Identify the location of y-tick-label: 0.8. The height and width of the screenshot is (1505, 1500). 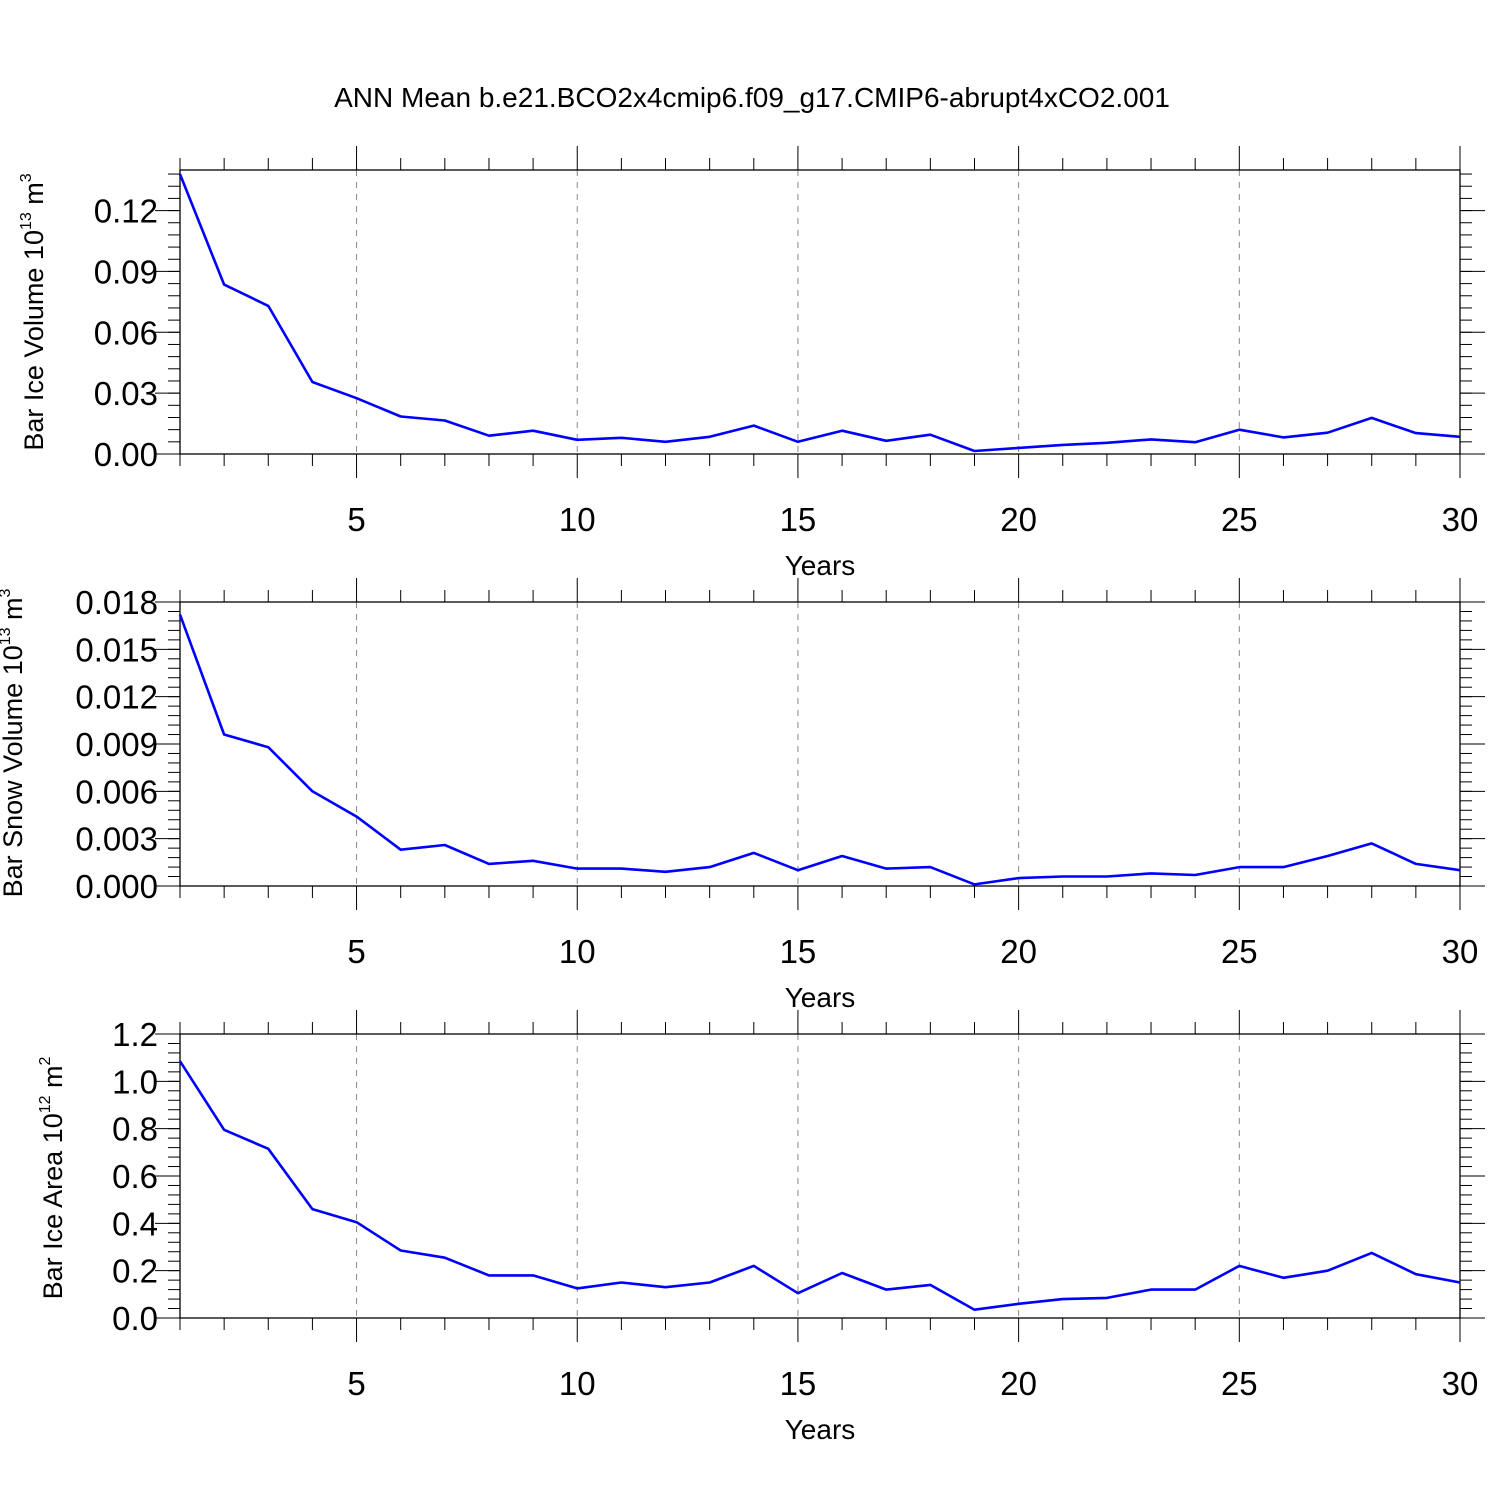
(135, 1129).